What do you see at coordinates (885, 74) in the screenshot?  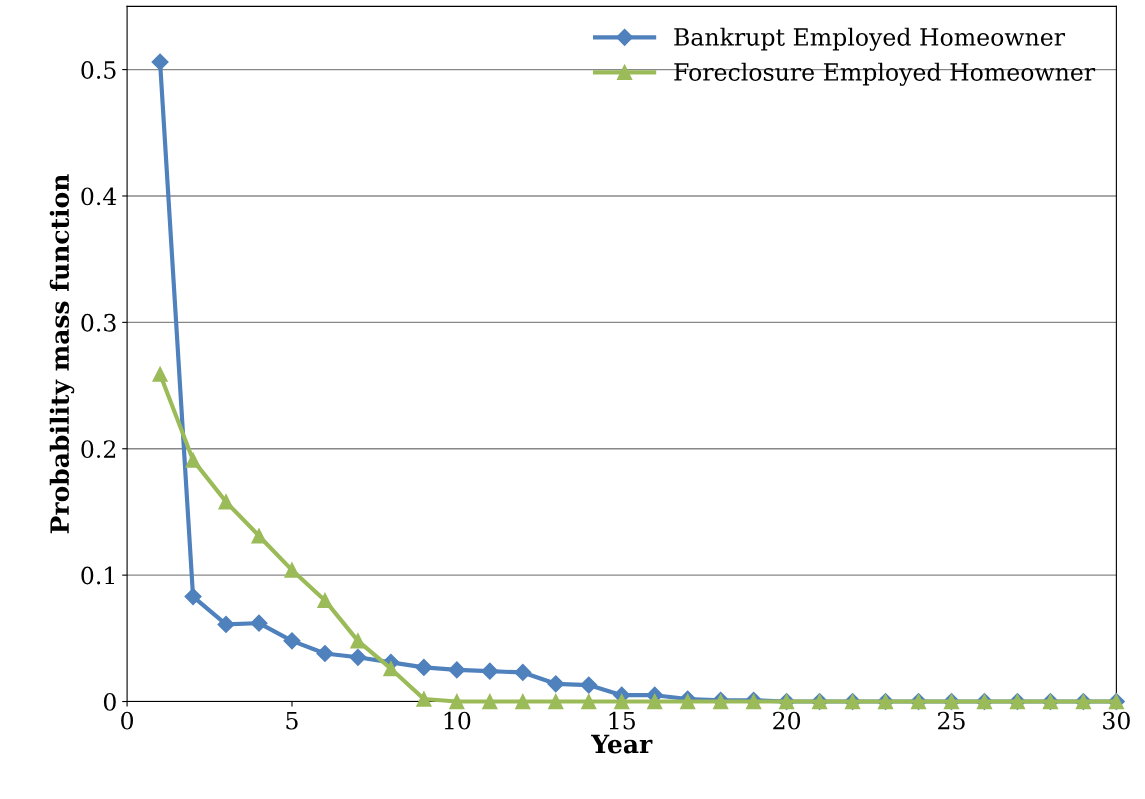 I see `legend-label: Foreclosure Employed Homeowner` at bounding box center [885, 74].